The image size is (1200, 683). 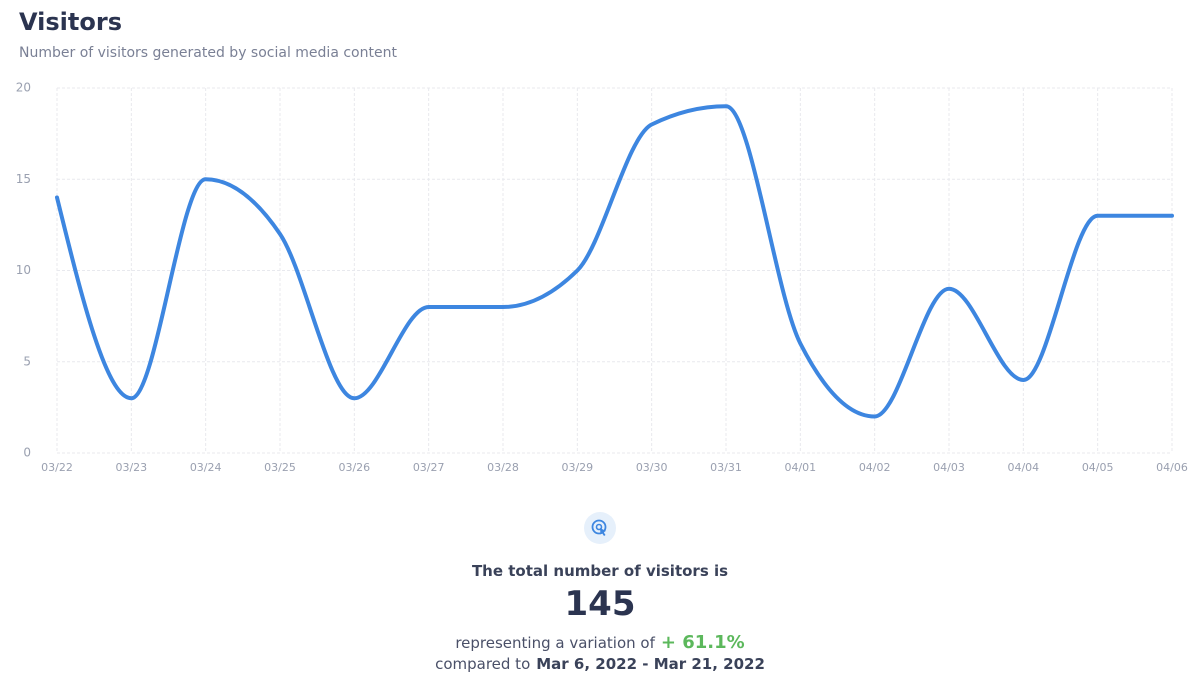 What do you see at coordinates (949, 467) in the screenshot?
I see `x-tick-label: 04/03` at bounding box center [949, 467].